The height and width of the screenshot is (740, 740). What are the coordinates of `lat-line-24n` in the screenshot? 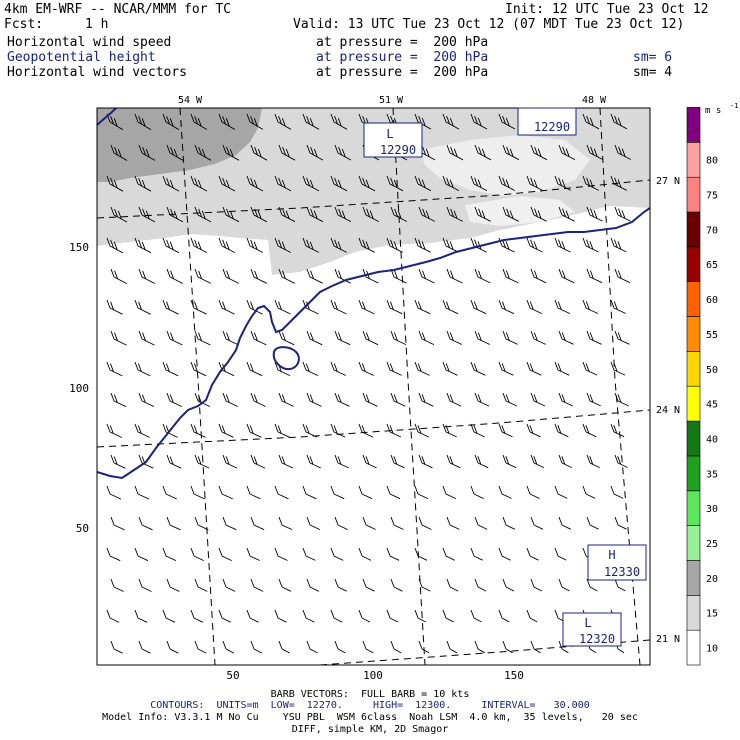 It's located at (373, 428).